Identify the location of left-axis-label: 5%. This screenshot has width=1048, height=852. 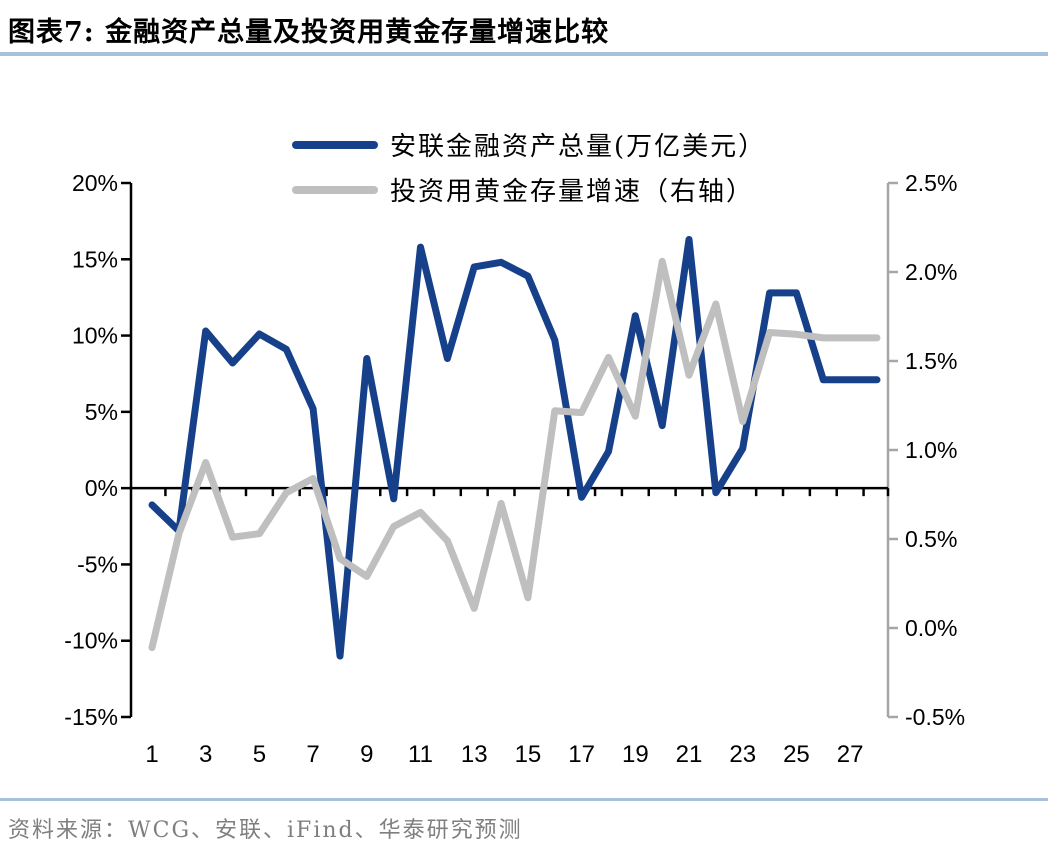
(101, 412).